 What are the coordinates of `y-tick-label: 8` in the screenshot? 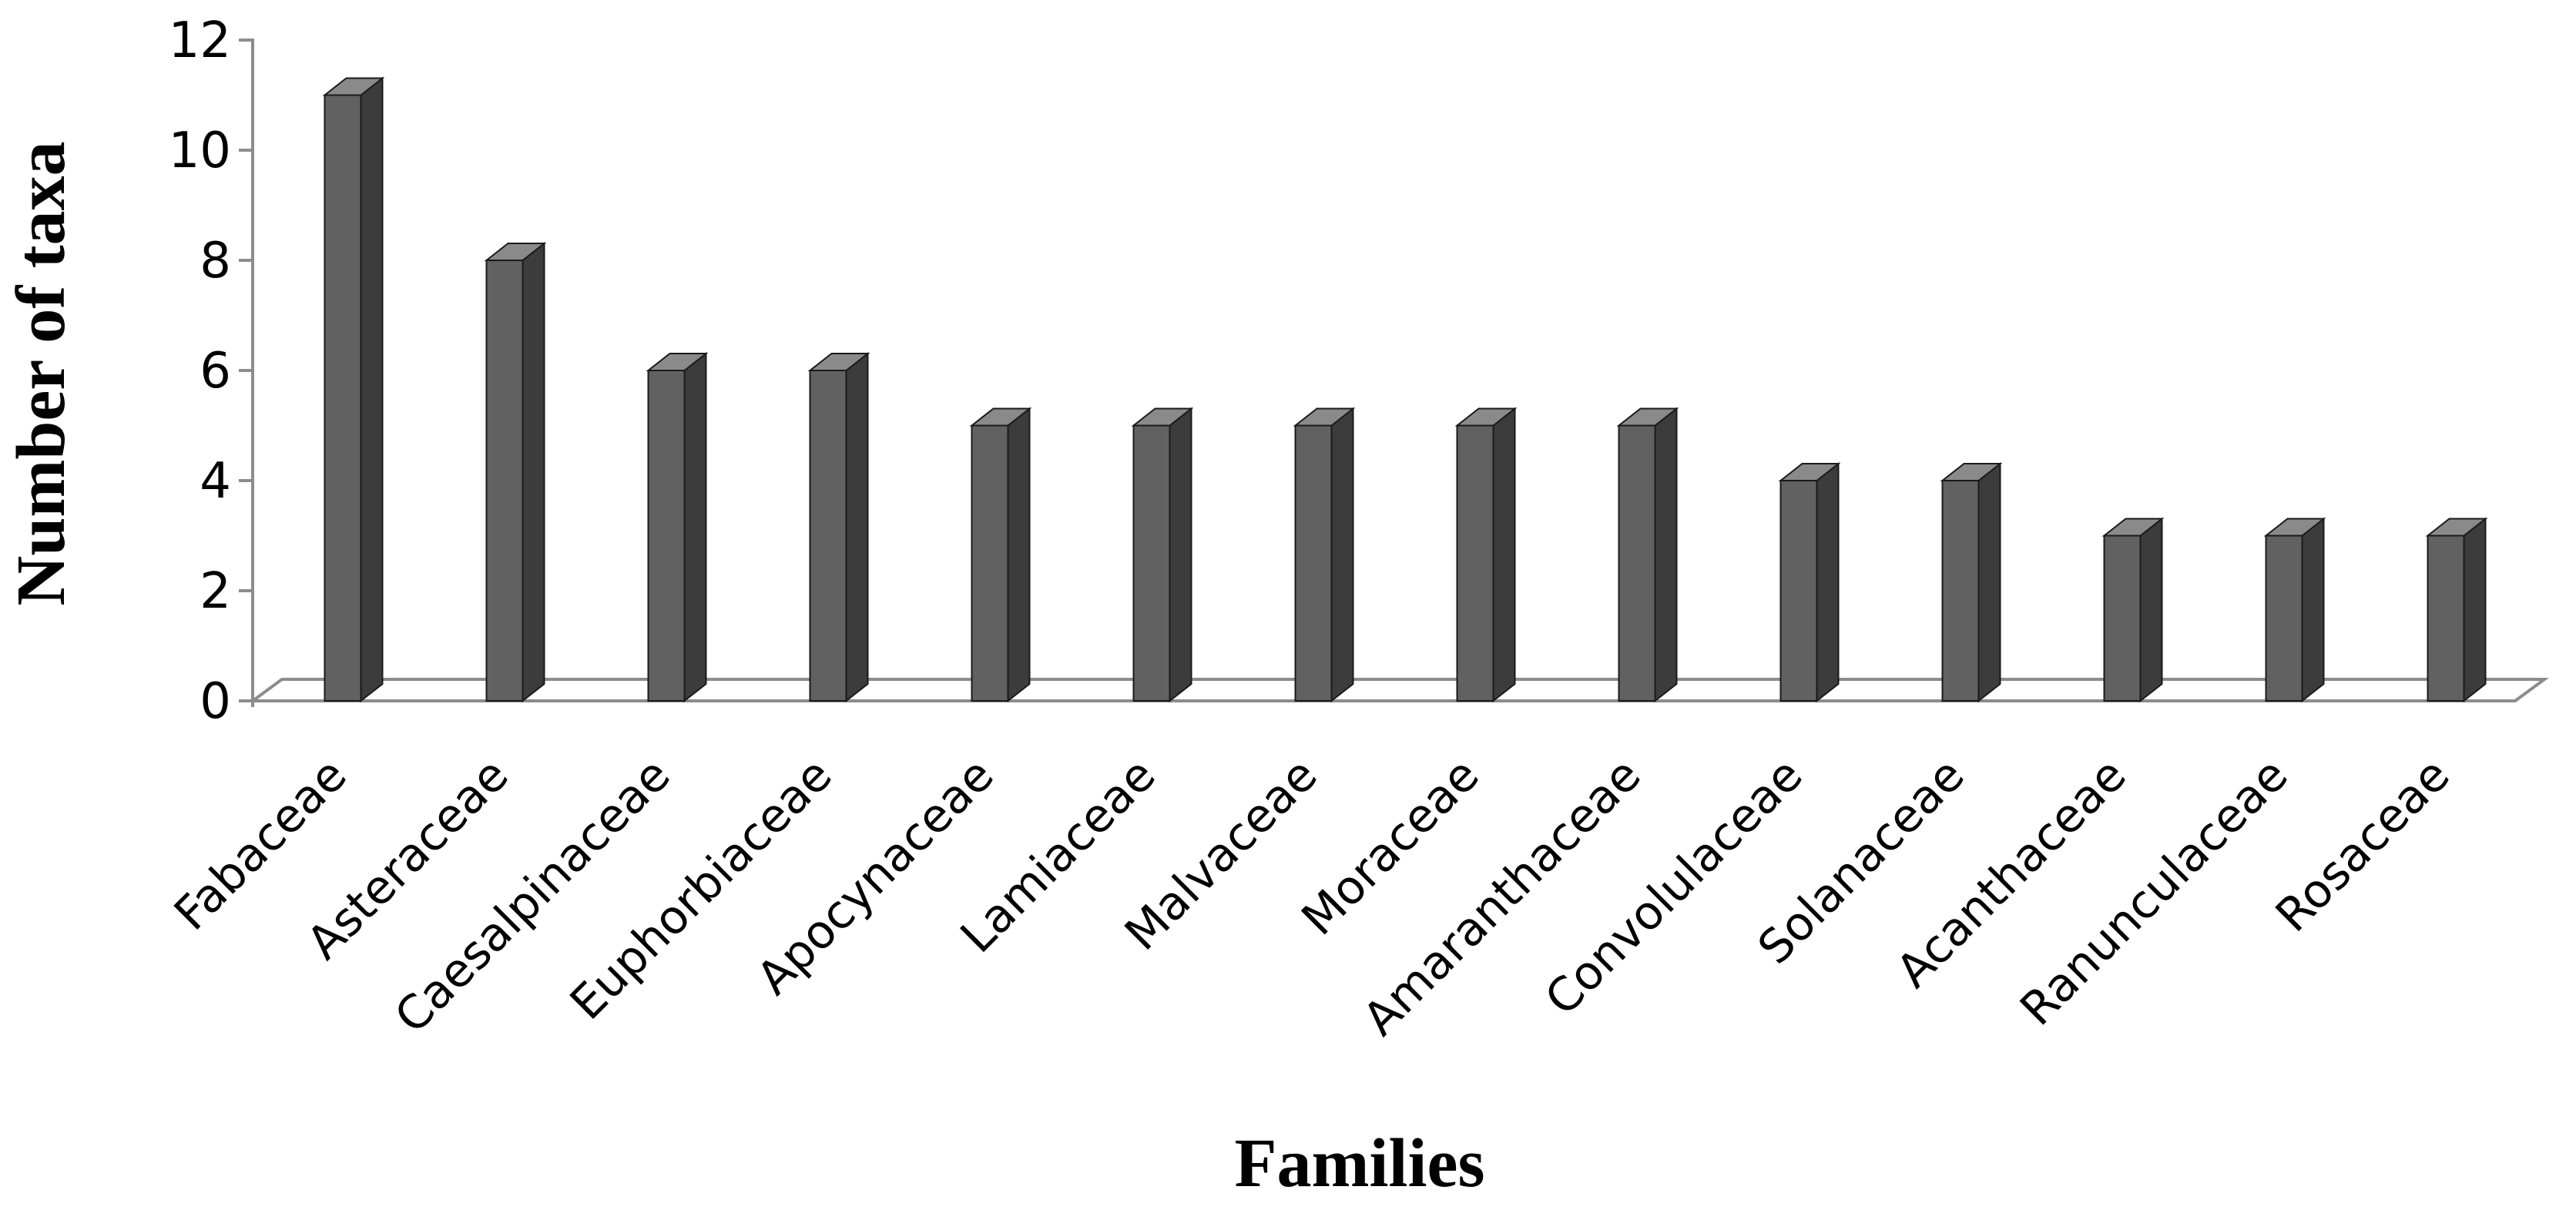 It's located at (215, 261).